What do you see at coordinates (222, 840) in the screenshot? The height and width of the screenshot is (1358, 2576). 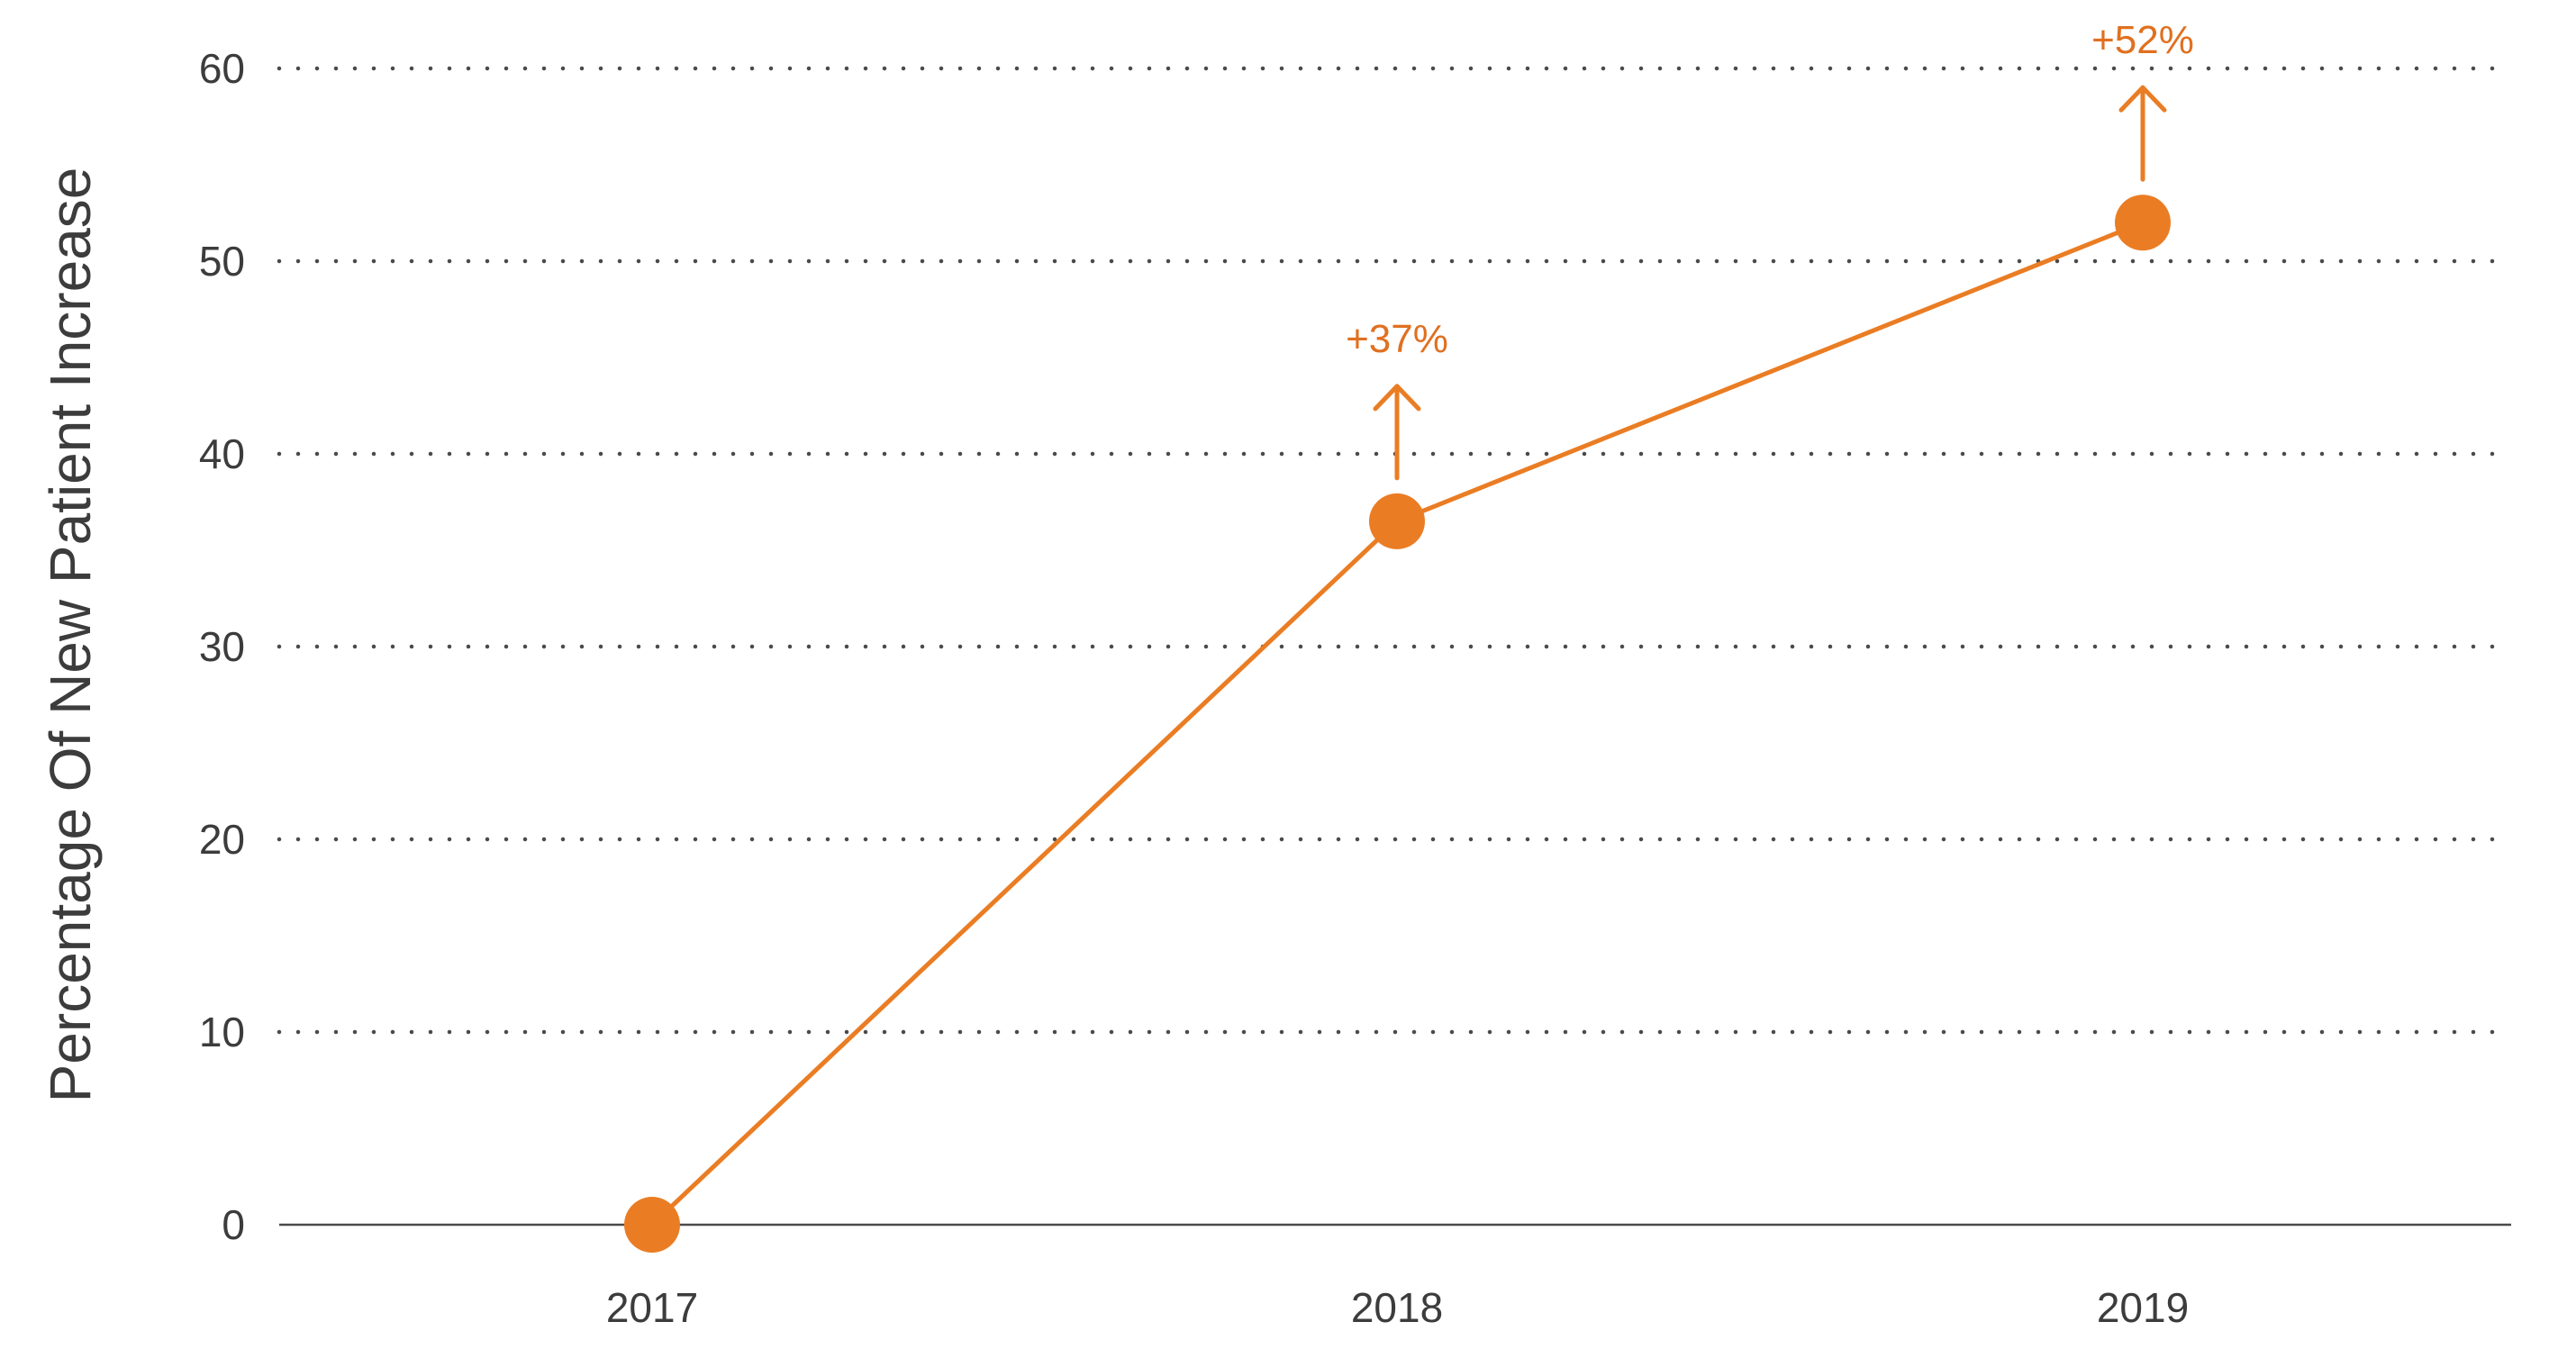 I see `y-tick-label: 20` at bounding box center [222, 840].